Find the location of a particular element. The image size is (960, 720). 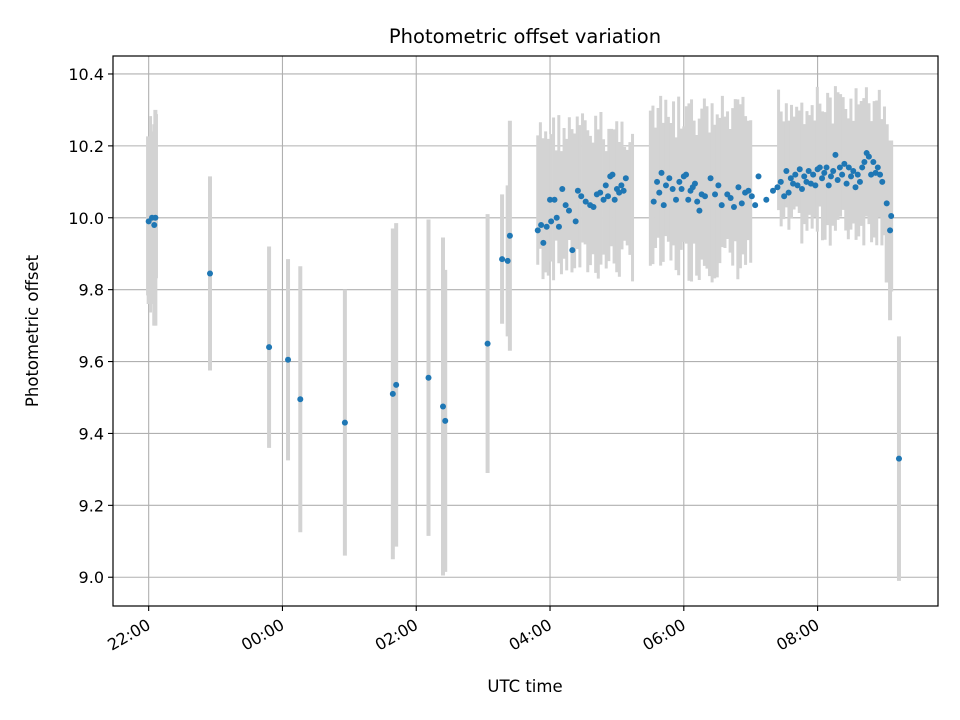

y-tick-label: 10.0 is located at coordinates (86, 218).